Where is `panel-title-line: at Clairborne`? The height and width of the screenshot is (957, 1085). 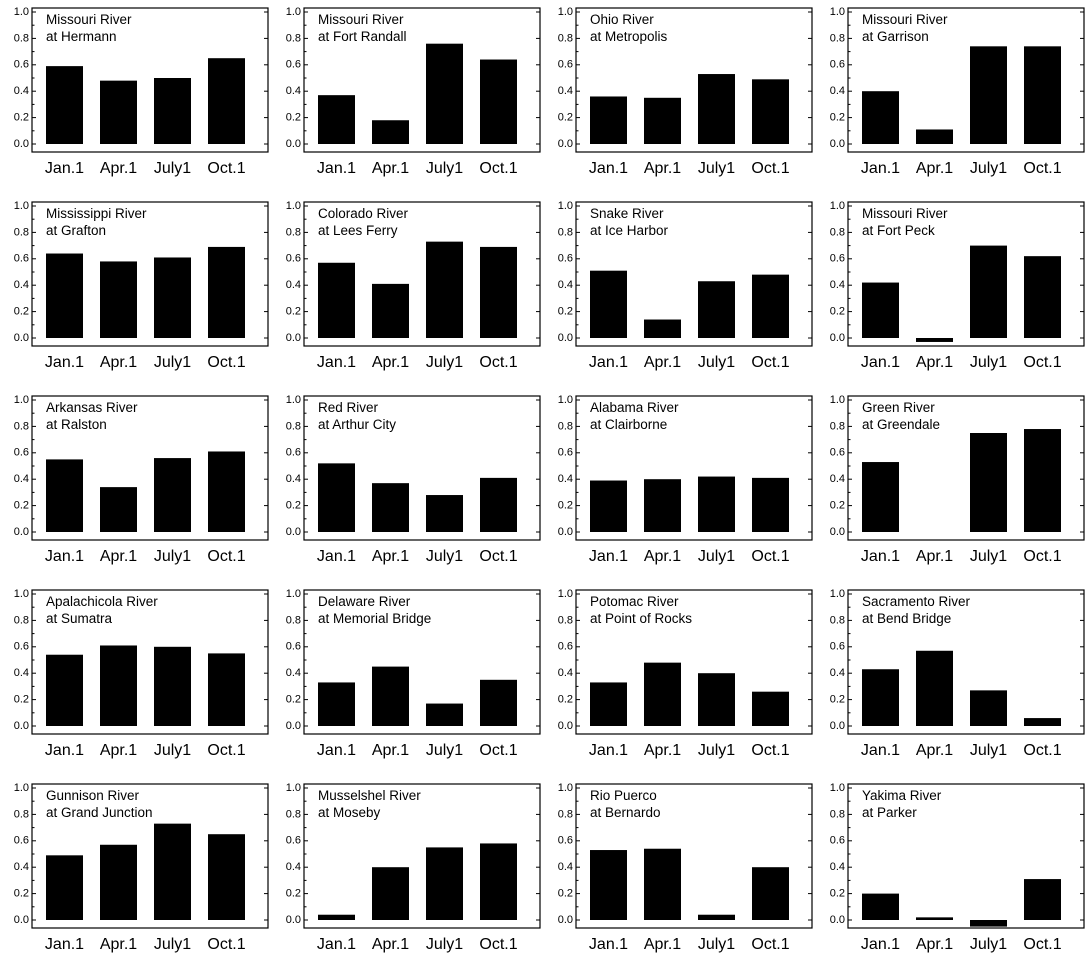
panel-title-line: at Clairborne is located at coordinates (628, 424).